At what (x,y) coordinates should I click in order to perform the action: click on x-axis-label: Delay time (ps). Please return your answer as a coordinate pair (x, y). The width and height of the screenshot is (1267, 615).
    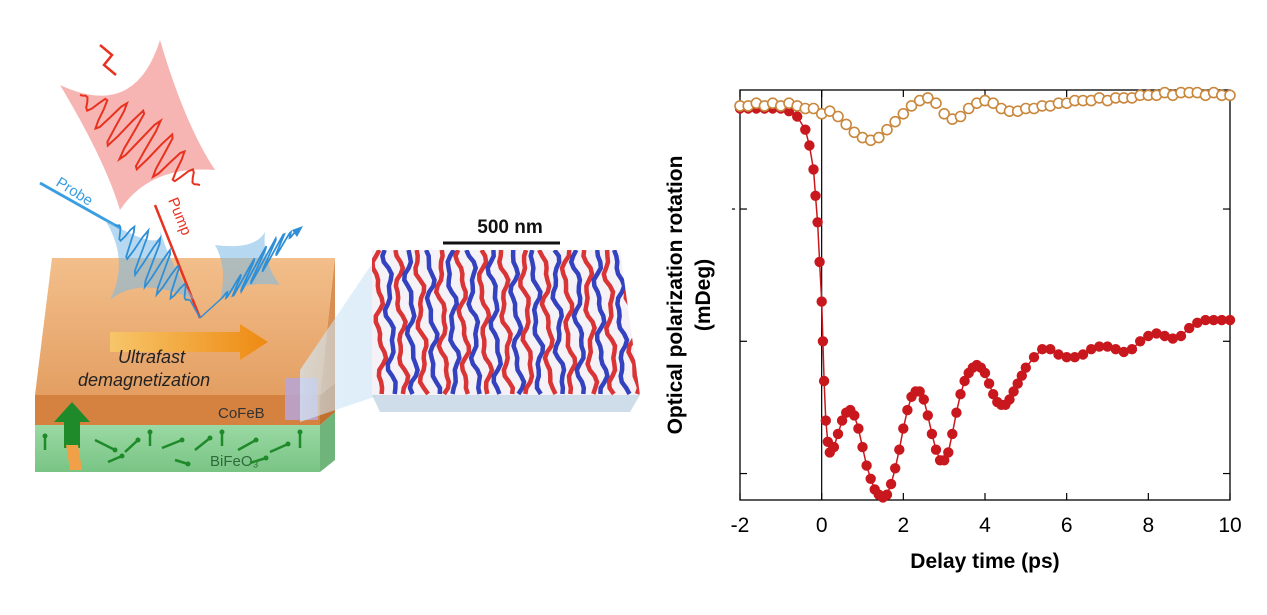
    Looking at the image, I should click on (984, 561).